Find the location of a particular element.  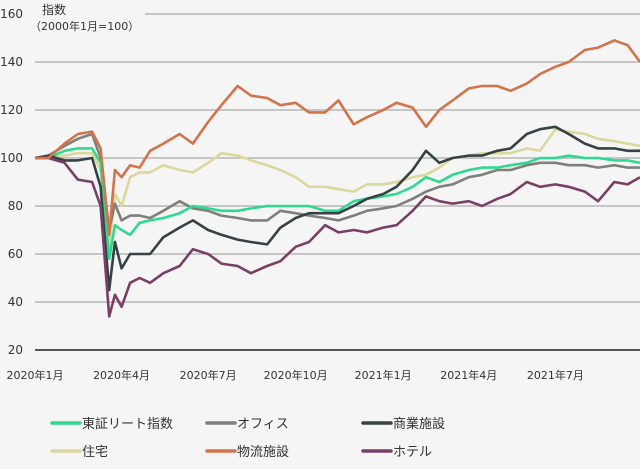

legend-label: 商業施設 is located at coordinates (419, 424).